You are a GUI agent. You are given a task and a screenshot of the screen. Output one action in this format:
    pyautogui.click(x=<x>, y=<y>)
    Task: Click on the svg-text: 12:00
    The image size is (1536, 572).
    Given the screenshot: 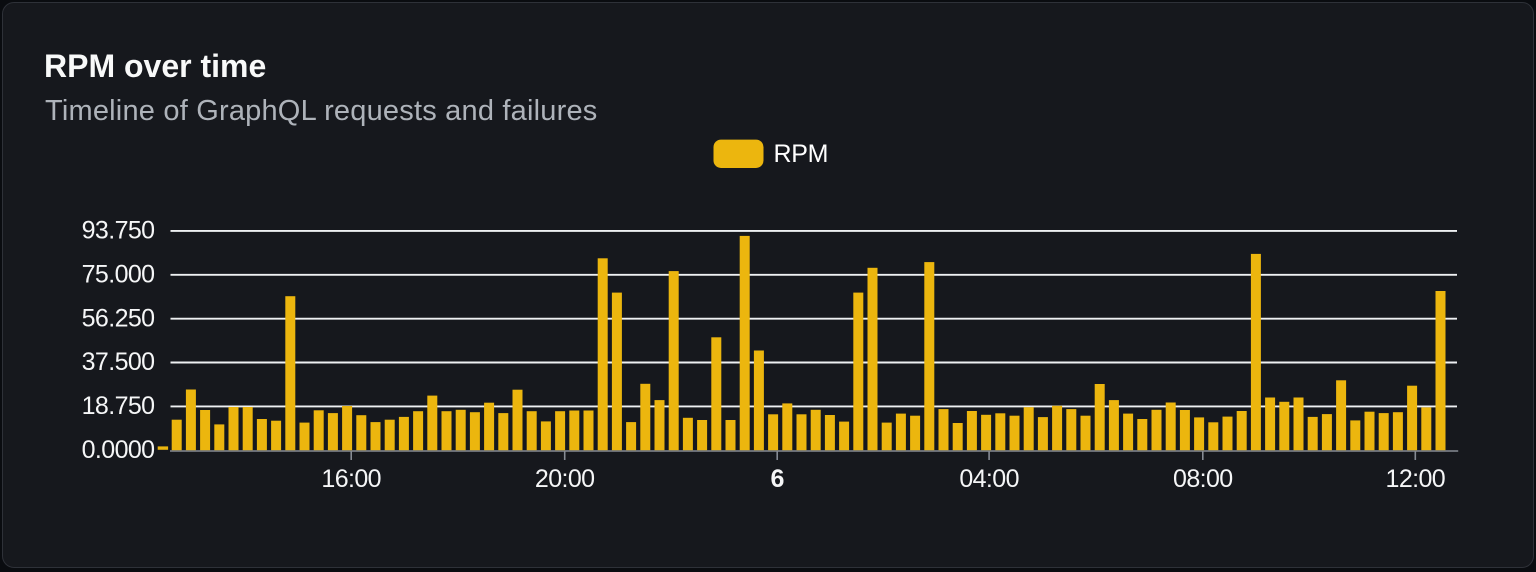 What is the action you would take?
    pyautogui.click(x=1416, y=479)
    